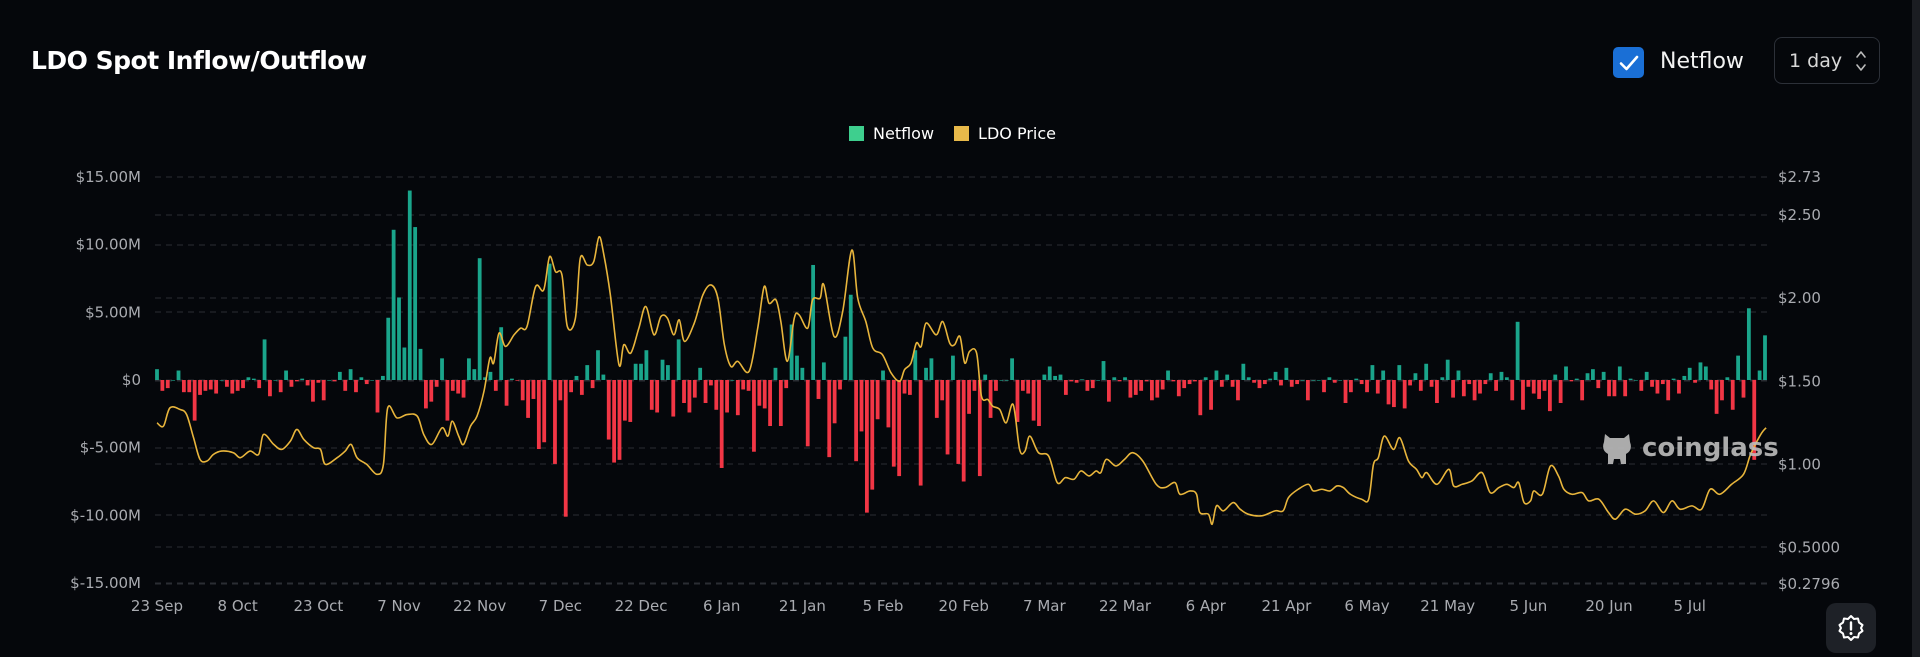 The height and width of the screenshot is (657, 1920). What do you see at coordinates (1005, 133) in the screenshot?
I see `legend-item-price: LDO Price` at bounding box center [1005, 133].